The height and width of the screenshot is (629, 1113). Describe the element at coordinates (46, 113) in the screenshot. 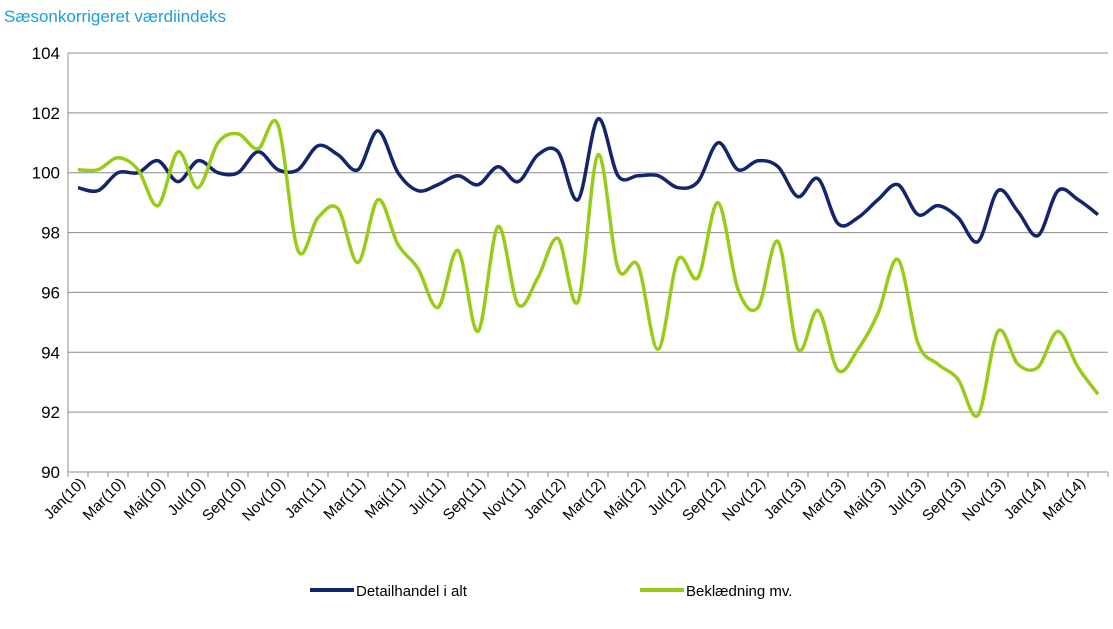

I see `y-tick-label: 102` at that location.